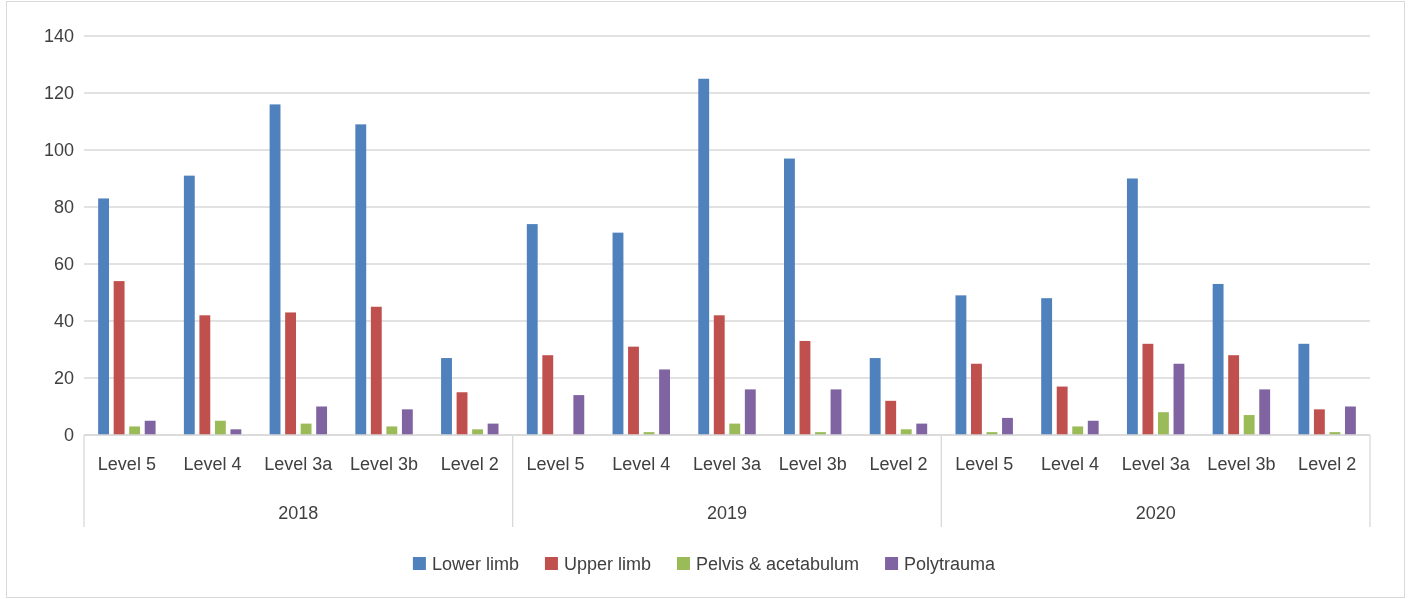 Image resolution: width=1408 pixels, height=599 pixels. Describe the element at coordinates (777, 564) in the screenshot. I see `legend-label: Pelvis & acetabulum` at that location.